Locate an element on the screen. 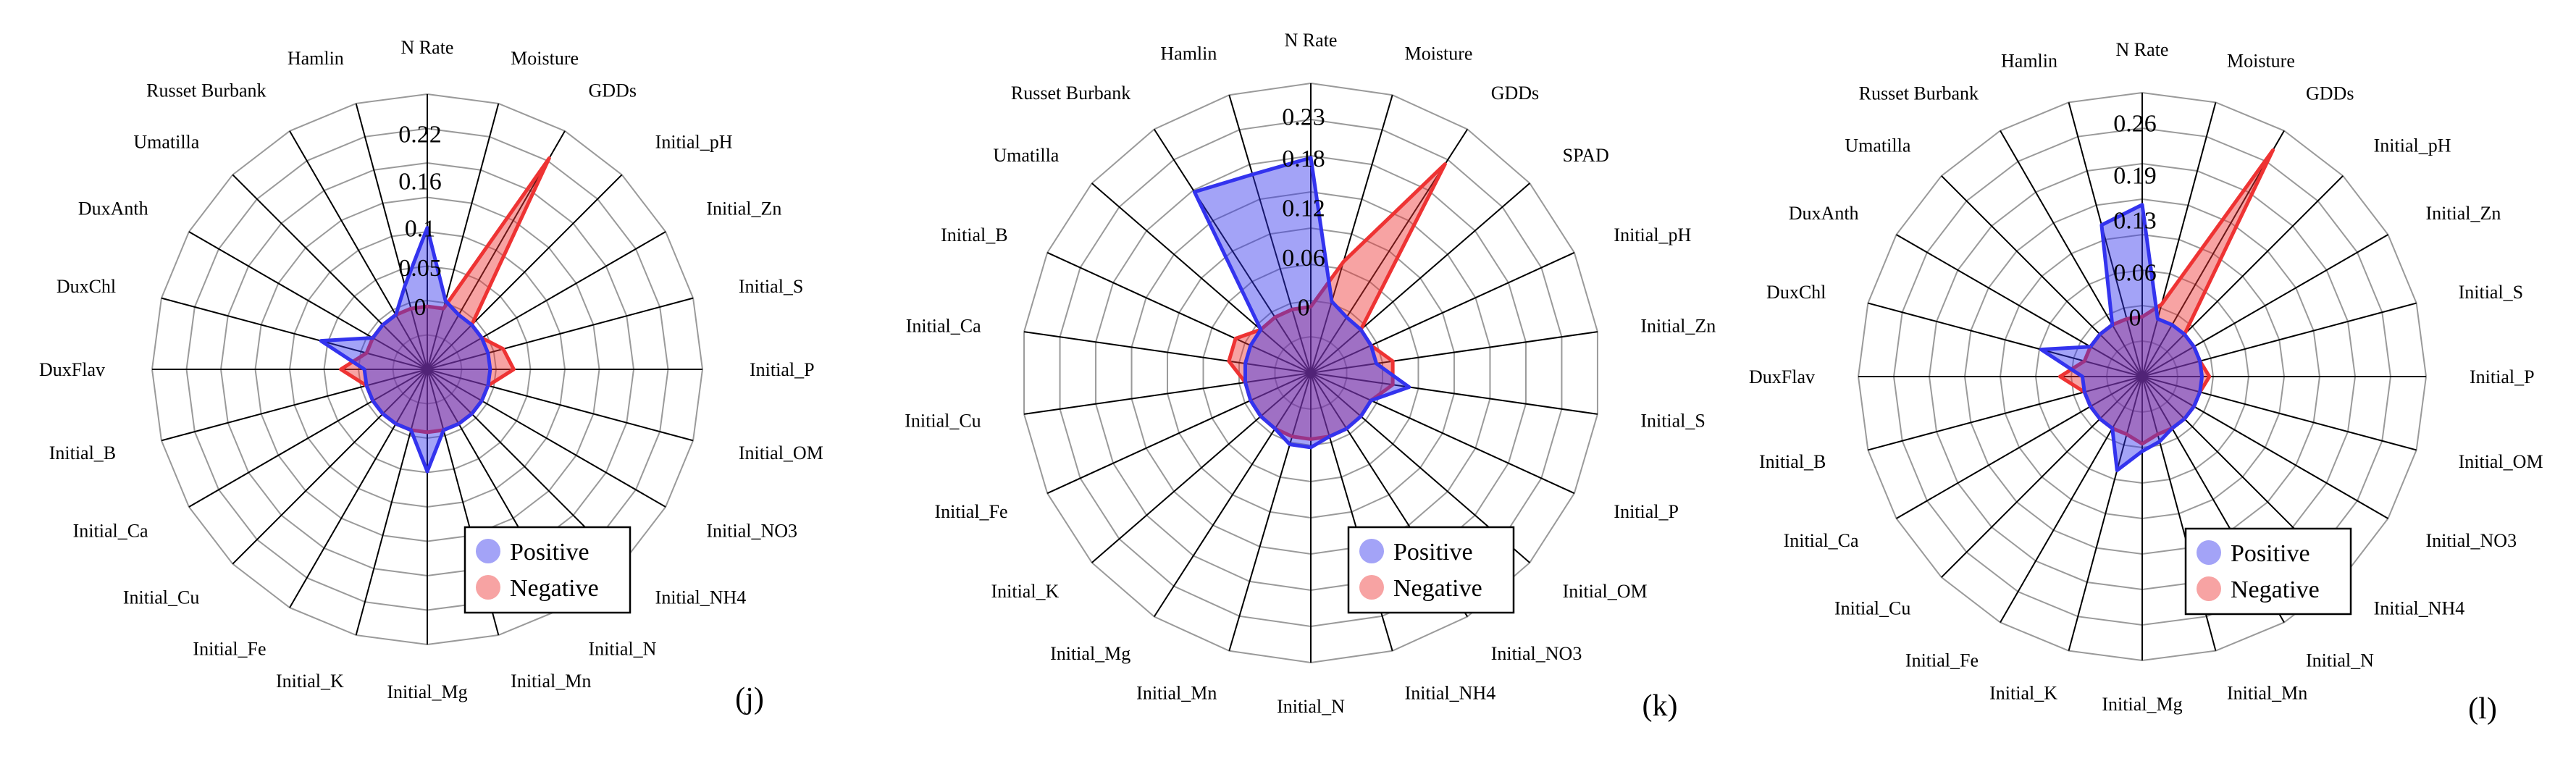 Image resolution: width=2576 pixels, height=764 pixels. category-label-initial-n: Initial_N is located at coordinates (1311, 706).